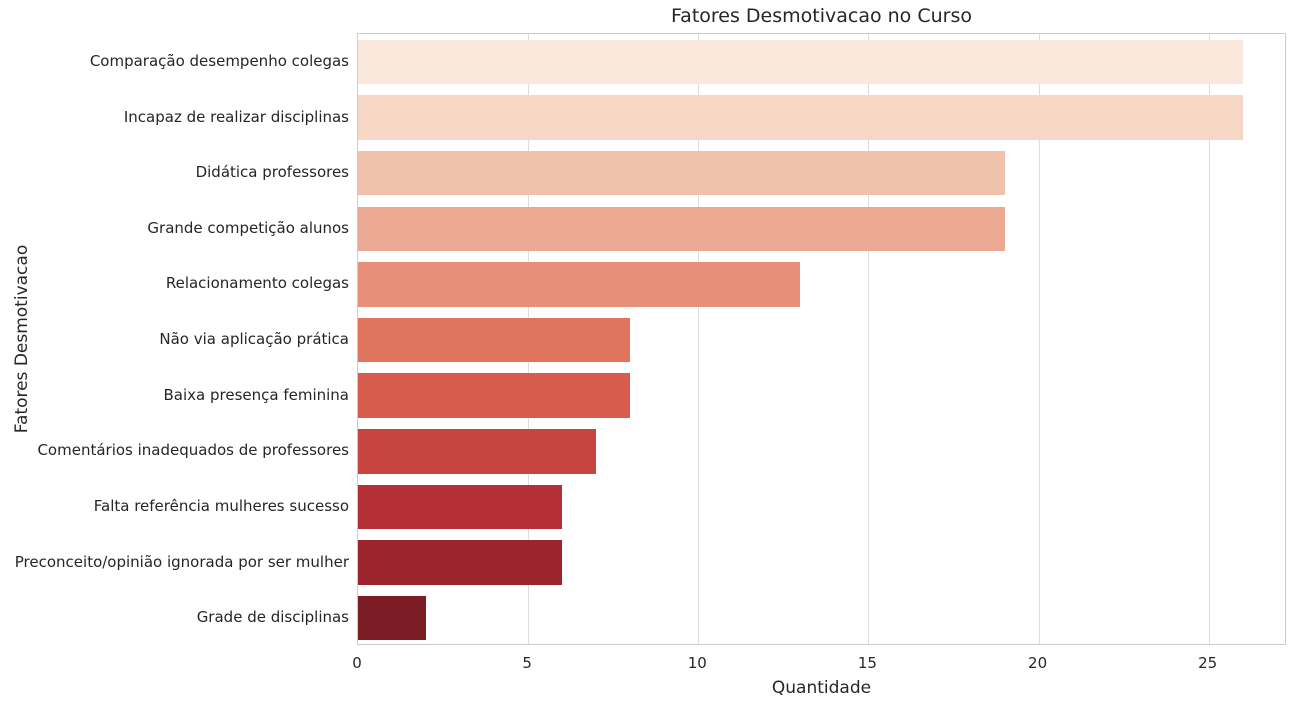 The height and width of the screenshot is (710, 1296). I want to click on y-tick-label: Não via aplicação prática, so click(254, 339).